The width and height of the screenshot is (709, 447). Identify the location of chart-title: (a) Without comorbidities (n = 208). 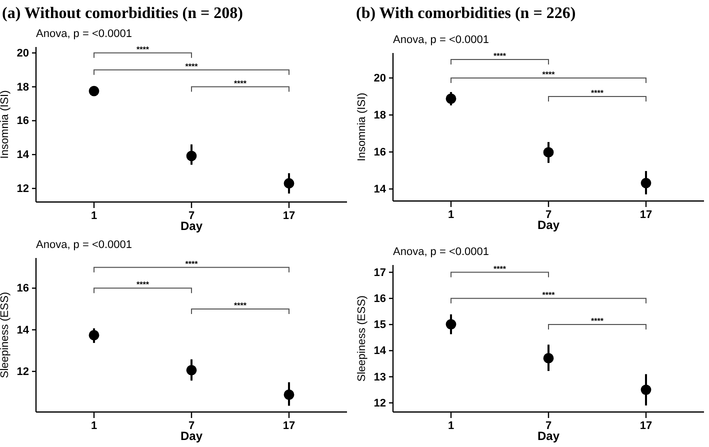
(122, 13).